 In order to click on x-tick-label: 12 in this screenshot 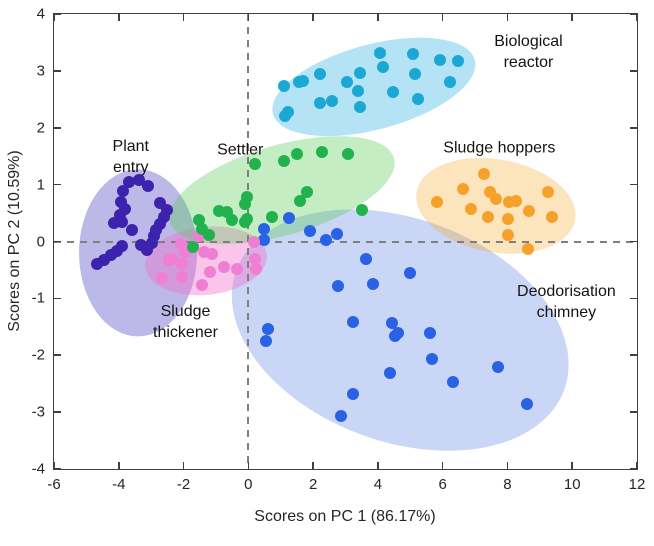, I will do `click(637, 484)`.